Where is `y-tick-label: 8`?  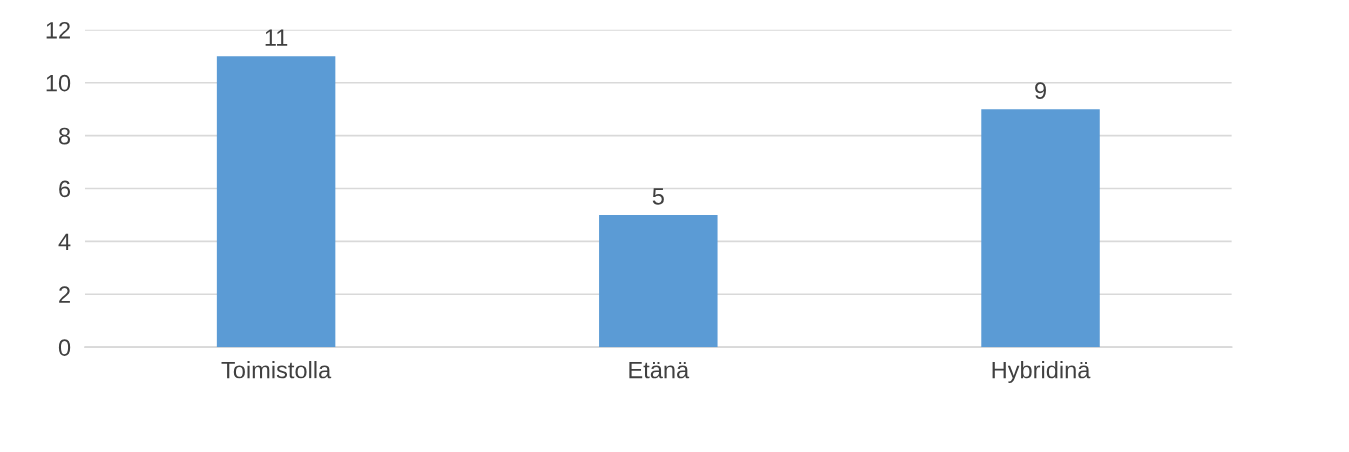 y-tick-label: 8 is located at coordinates (64, 136).